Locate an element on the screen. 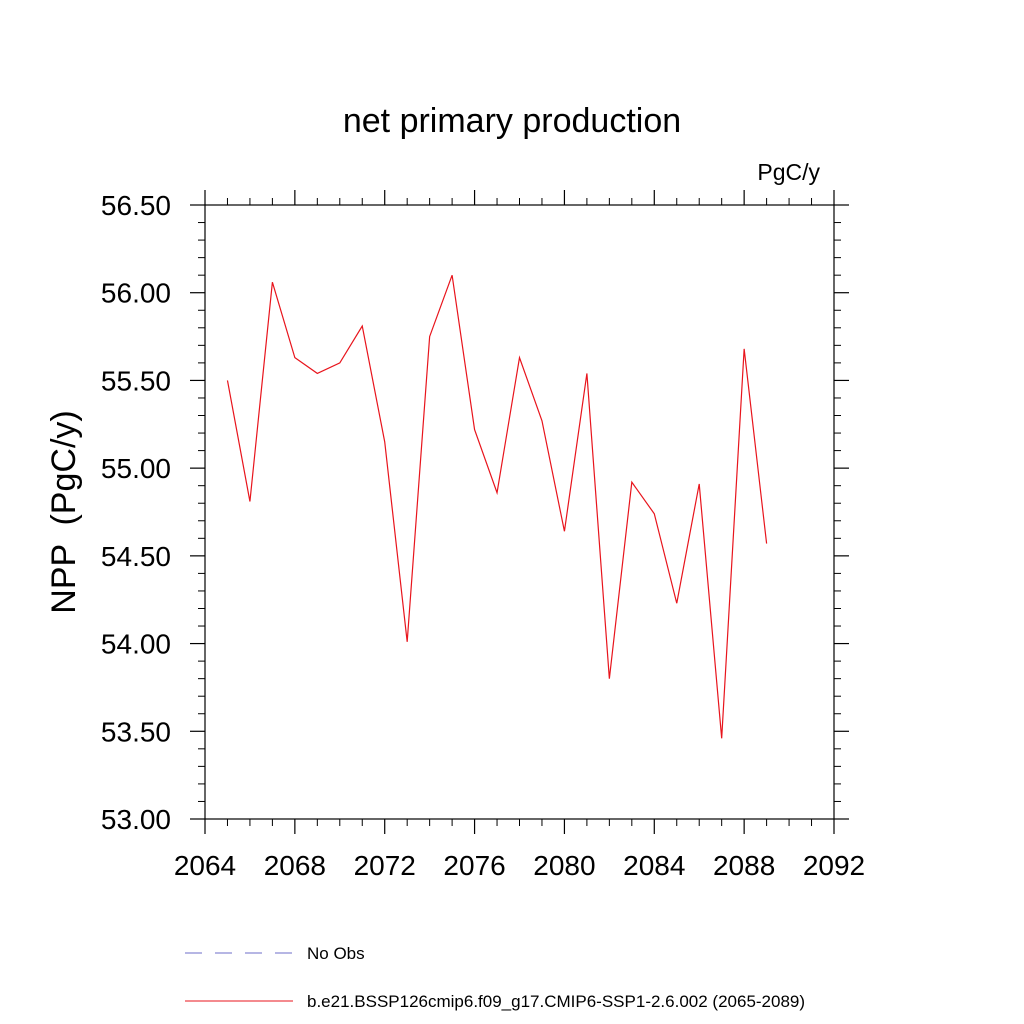 The height and width of the screenshot is (1024, 1024). units-label: PgC/y is located at coordinates (788, 172).